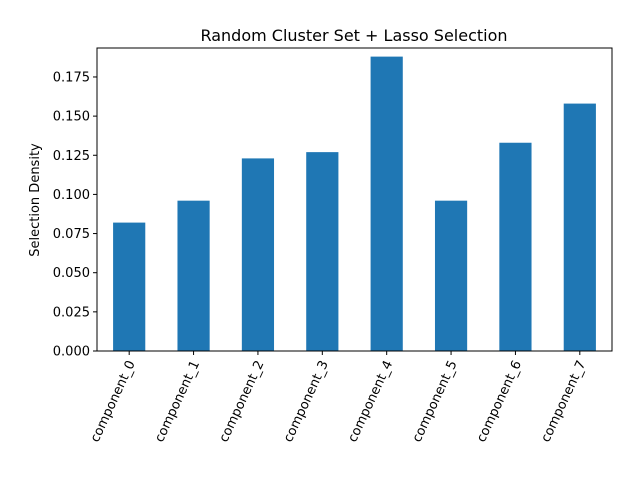  What do you see at coordinates (35, 200) in the screenshot?
I see `y-axis-label: Selection Density` at bounding box center [35, 200].